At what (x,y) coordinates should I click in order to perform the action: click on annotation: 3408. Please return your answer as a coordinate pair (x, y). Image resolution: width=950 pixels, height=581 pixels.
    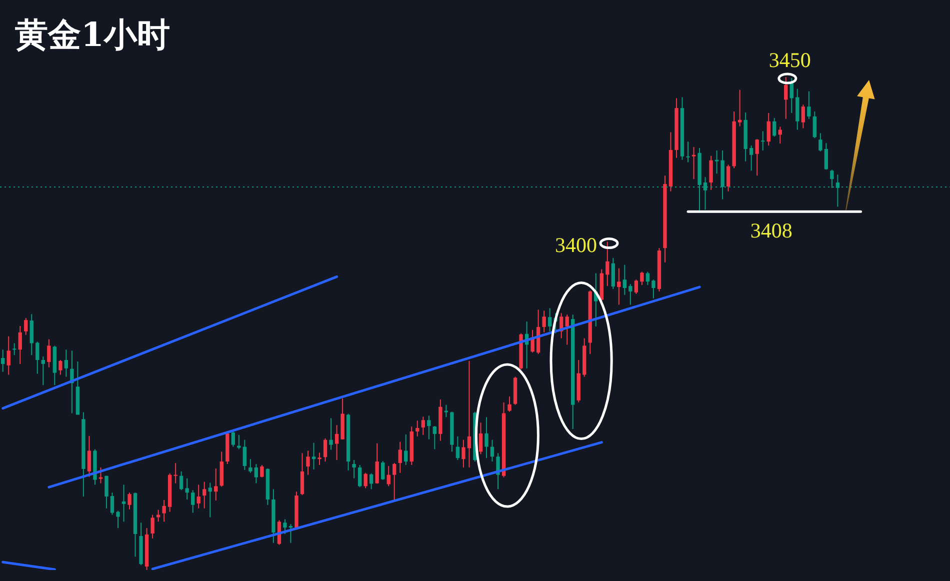
    Looking at the image, I should click on (771, 230).